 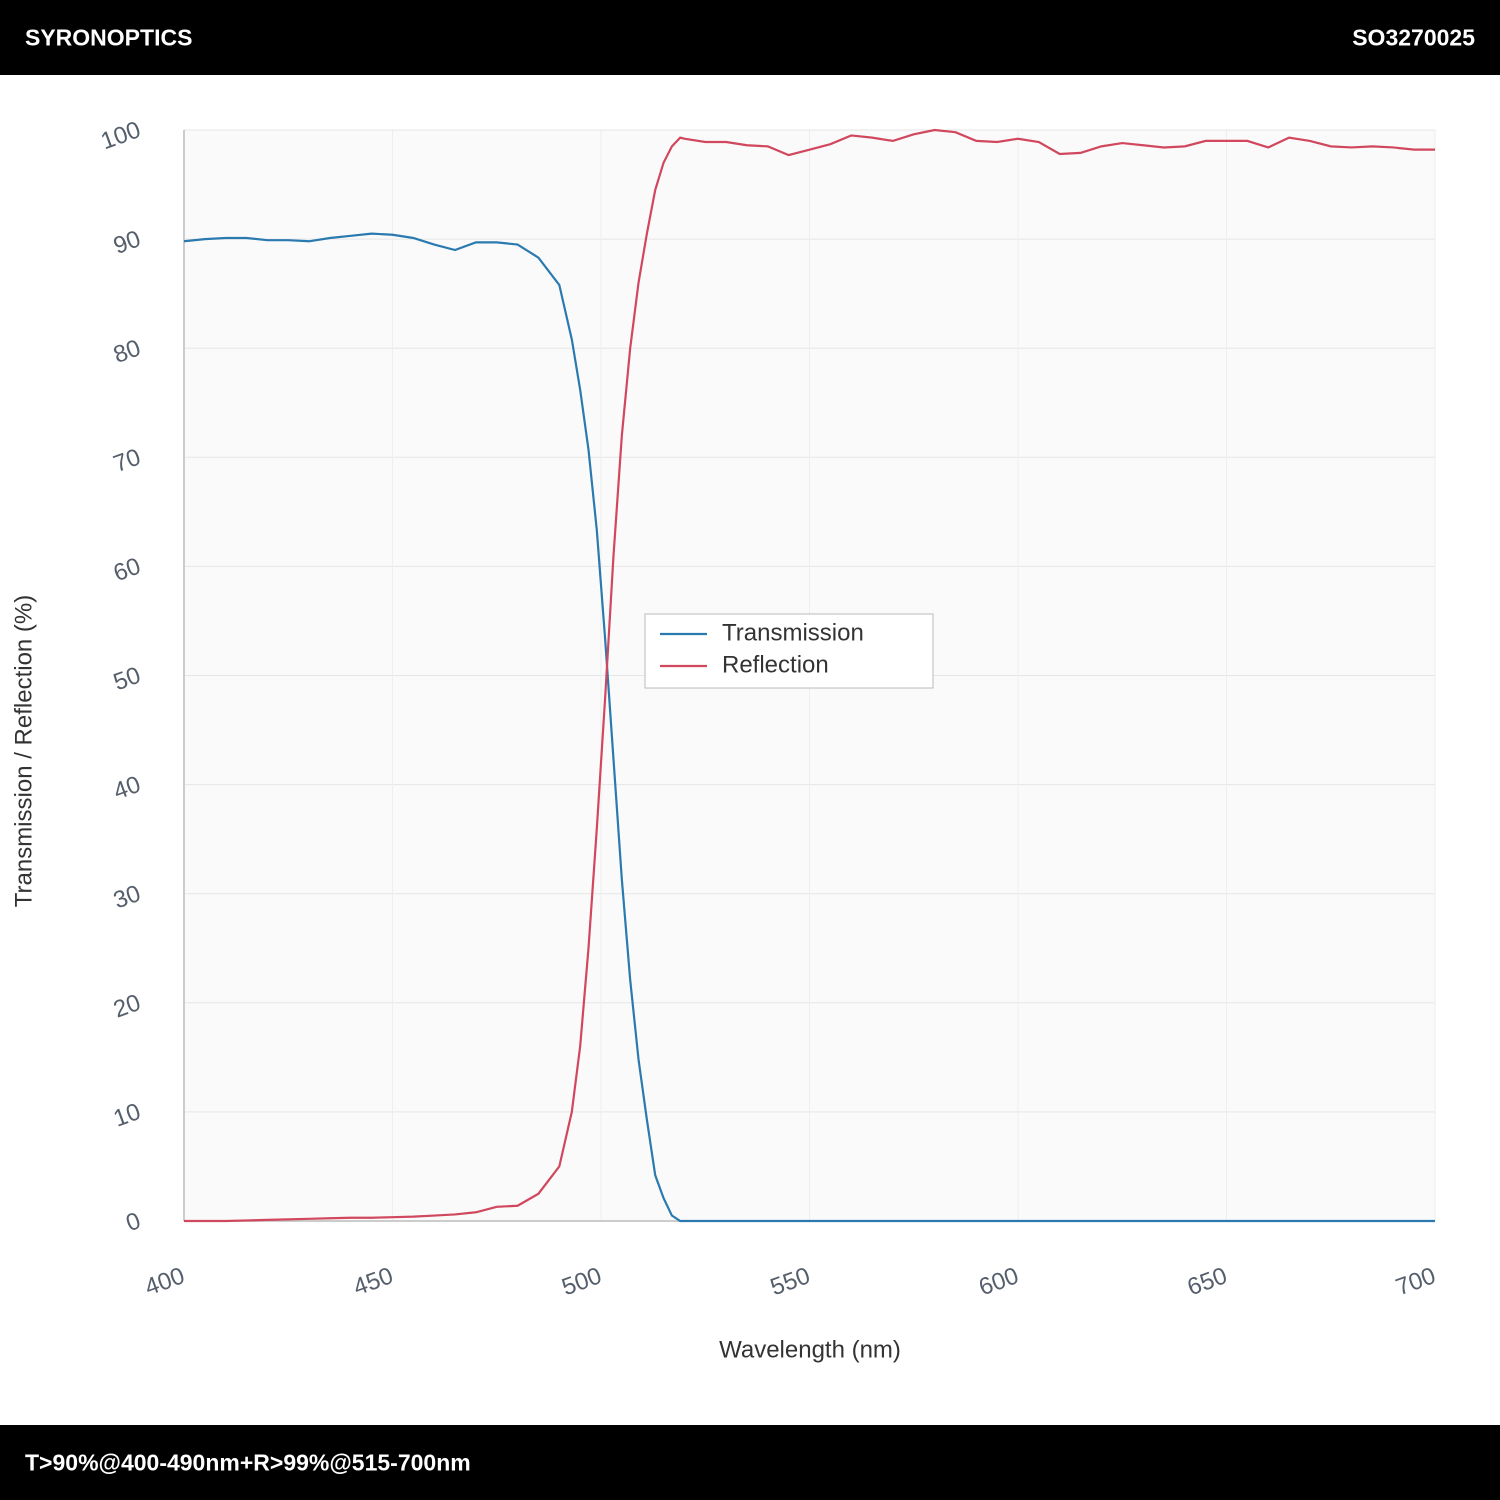 I want to click on x-tick-label: 450, so click(x=373, y=1281).